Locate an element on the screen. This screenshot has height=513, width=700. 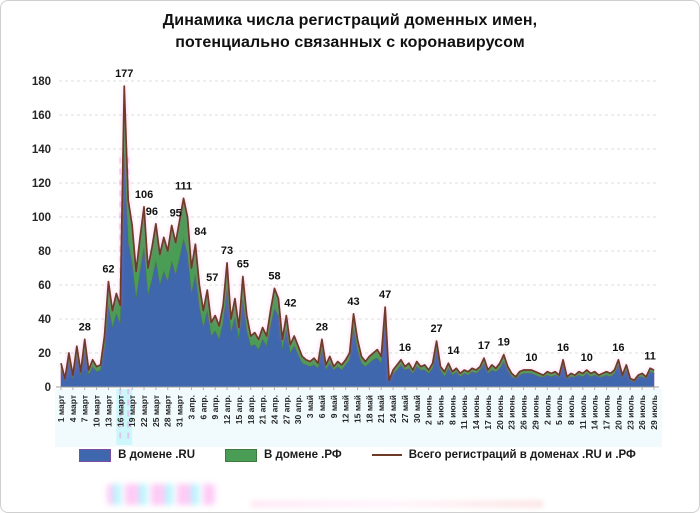
legend-swatch-rf is located at coordinates (241, 455).